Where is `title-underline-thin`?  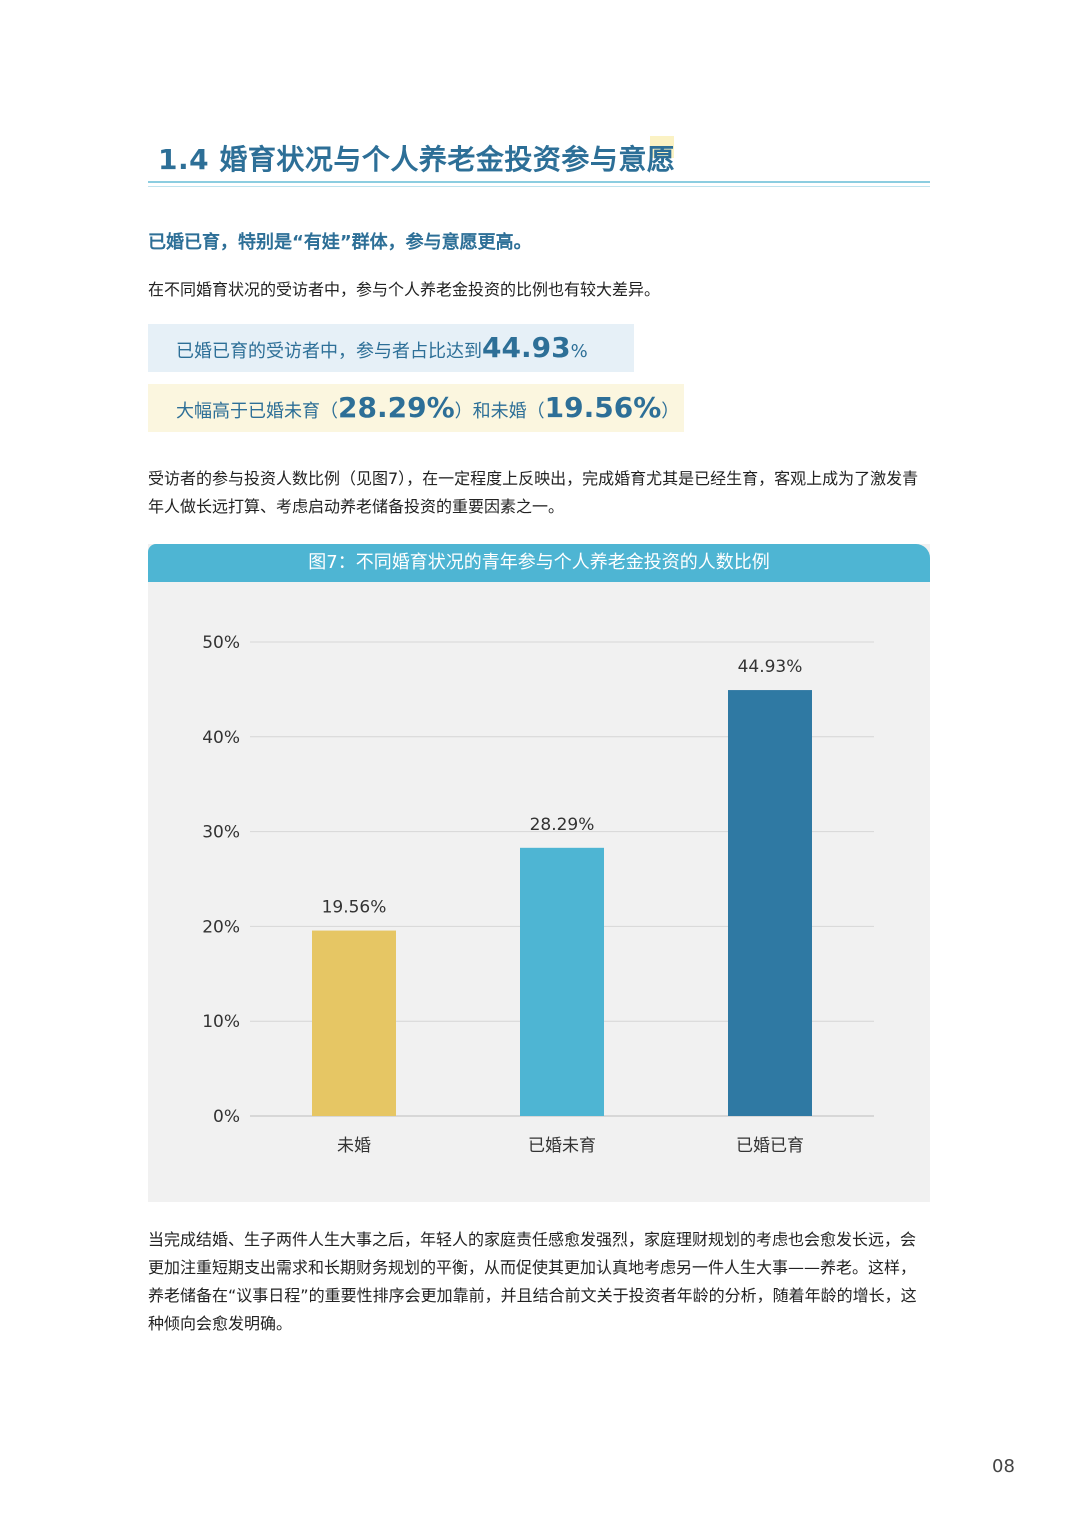 title-underline-thin is located at coordinates (539, 186).